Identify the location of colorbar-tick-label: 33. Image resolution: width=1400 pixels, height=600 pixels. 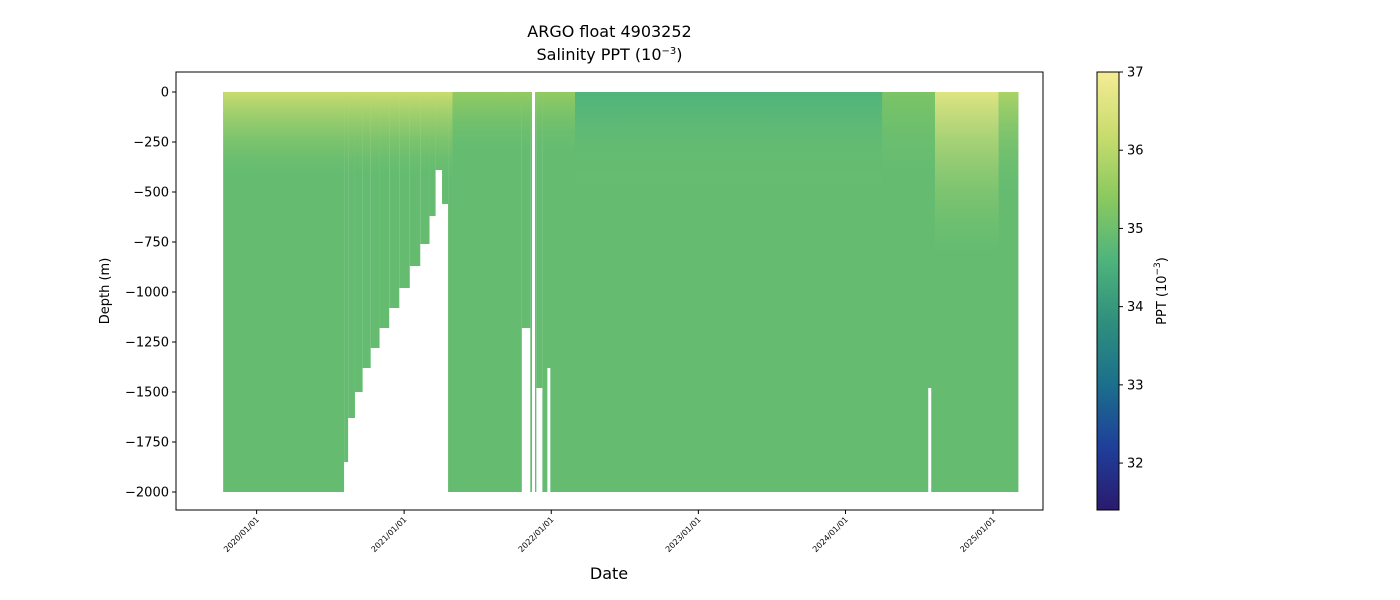
(1135, 385).